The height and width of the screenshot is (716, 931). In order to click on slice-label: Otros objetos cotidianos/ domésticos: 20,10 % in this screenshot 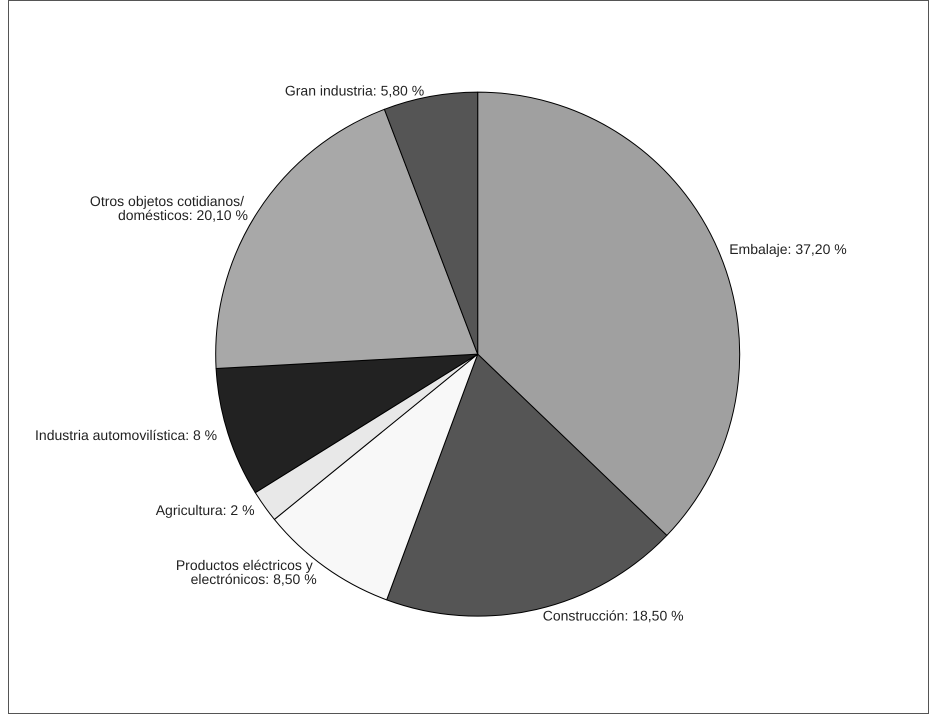, I will do `click(169, 208)`.